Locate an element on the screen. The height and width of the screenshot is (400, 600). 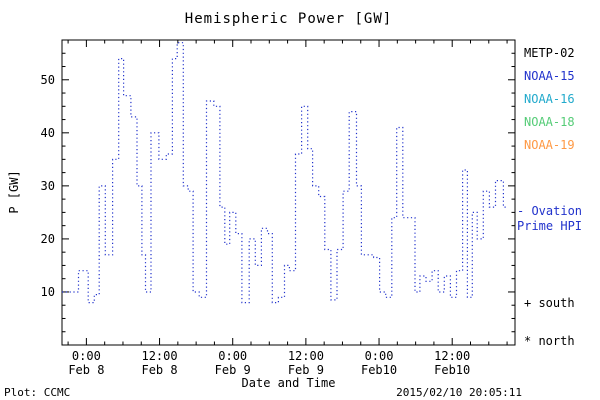
north-marker-label: * north is located at coordinates (549, 341).